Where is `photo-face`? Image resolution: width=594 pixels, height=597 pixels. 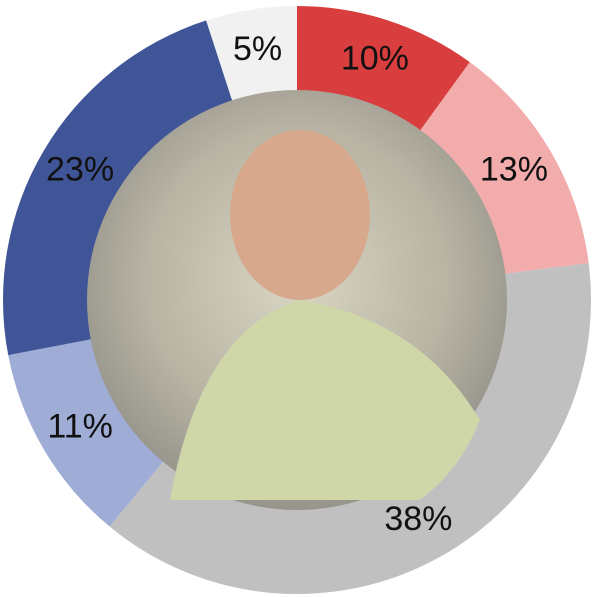
photo-face is located at coordinates (300, 215).